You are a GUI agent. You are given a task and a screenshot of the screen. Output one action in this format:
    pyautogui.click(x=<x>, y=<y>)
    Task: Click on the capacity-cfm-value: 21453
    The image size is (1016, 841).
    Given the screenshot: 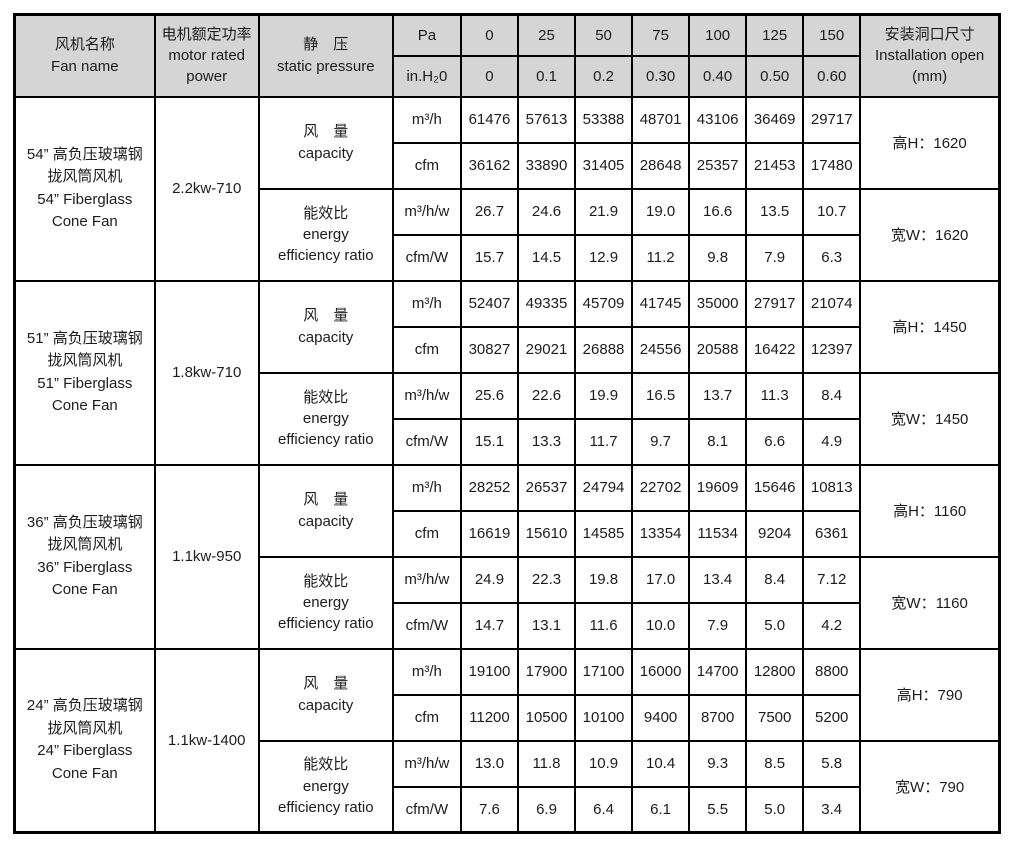 What is the action you would take?
    pyautogui.click(x=775, y=165)
    